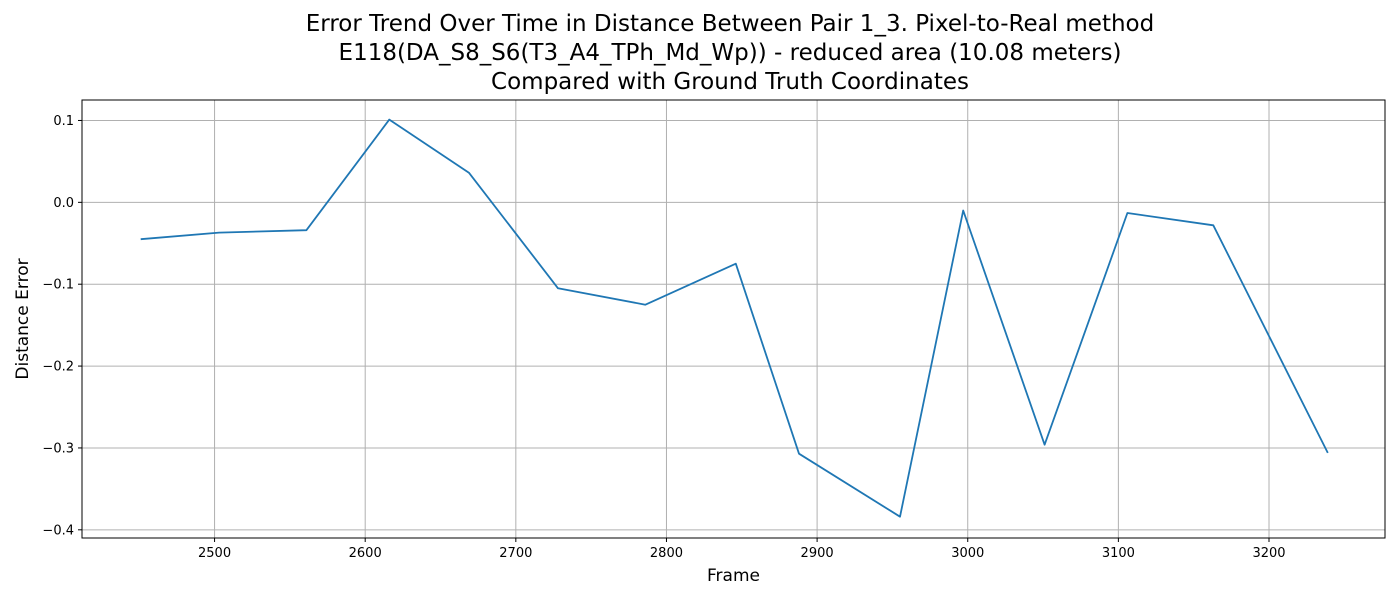 The height and width of the screenshot is (600, 1400). I want to click on x-tick-label: 3200, so click(1268, 553).